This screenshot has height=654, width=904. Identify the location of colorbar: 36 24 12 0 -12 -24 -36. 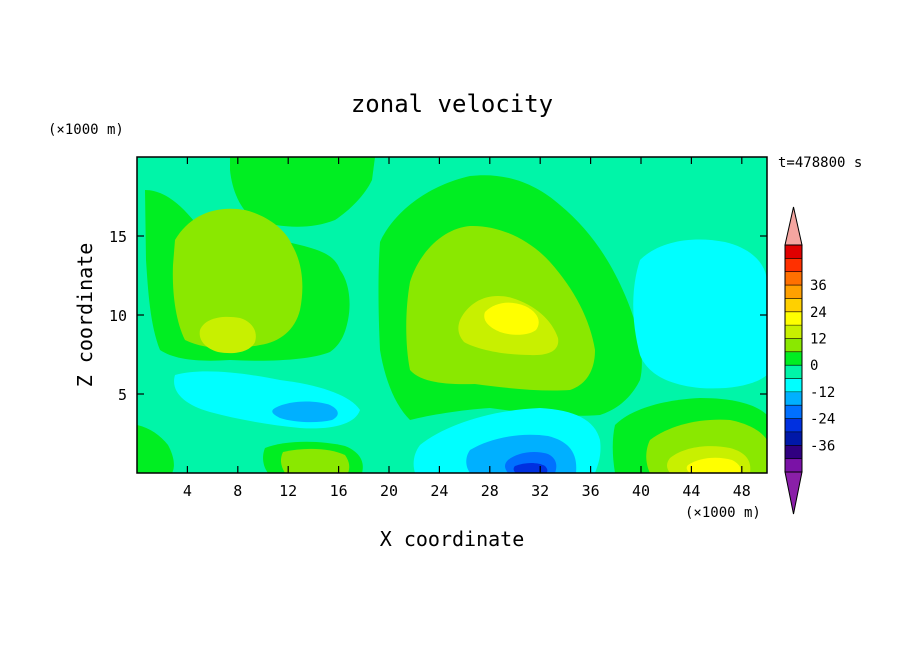
(809, 360).